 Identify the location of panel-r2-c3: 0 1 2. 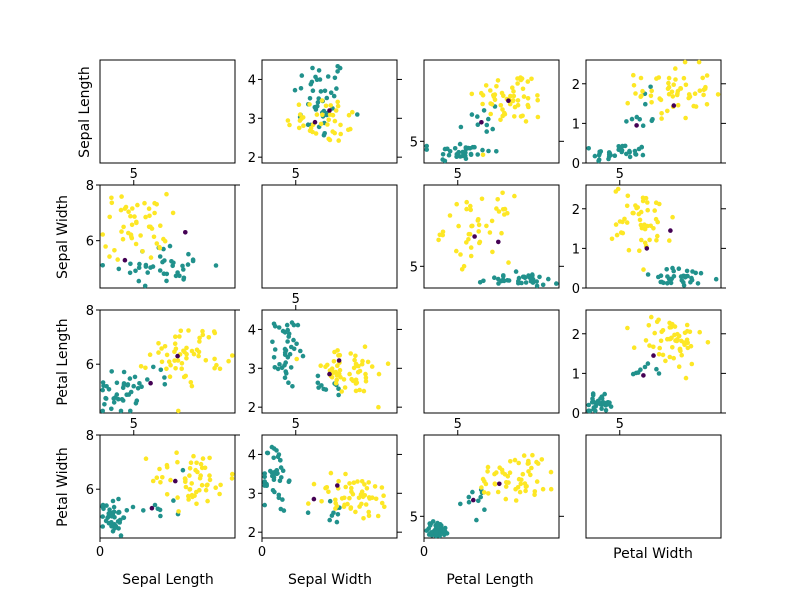
(649, 365).